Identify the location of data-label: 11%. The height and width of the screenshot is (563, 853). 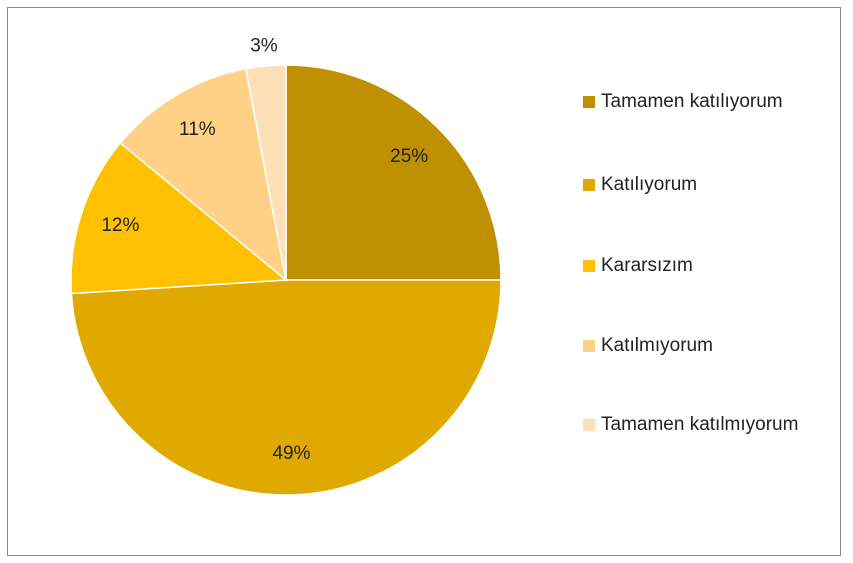
(197, 129).